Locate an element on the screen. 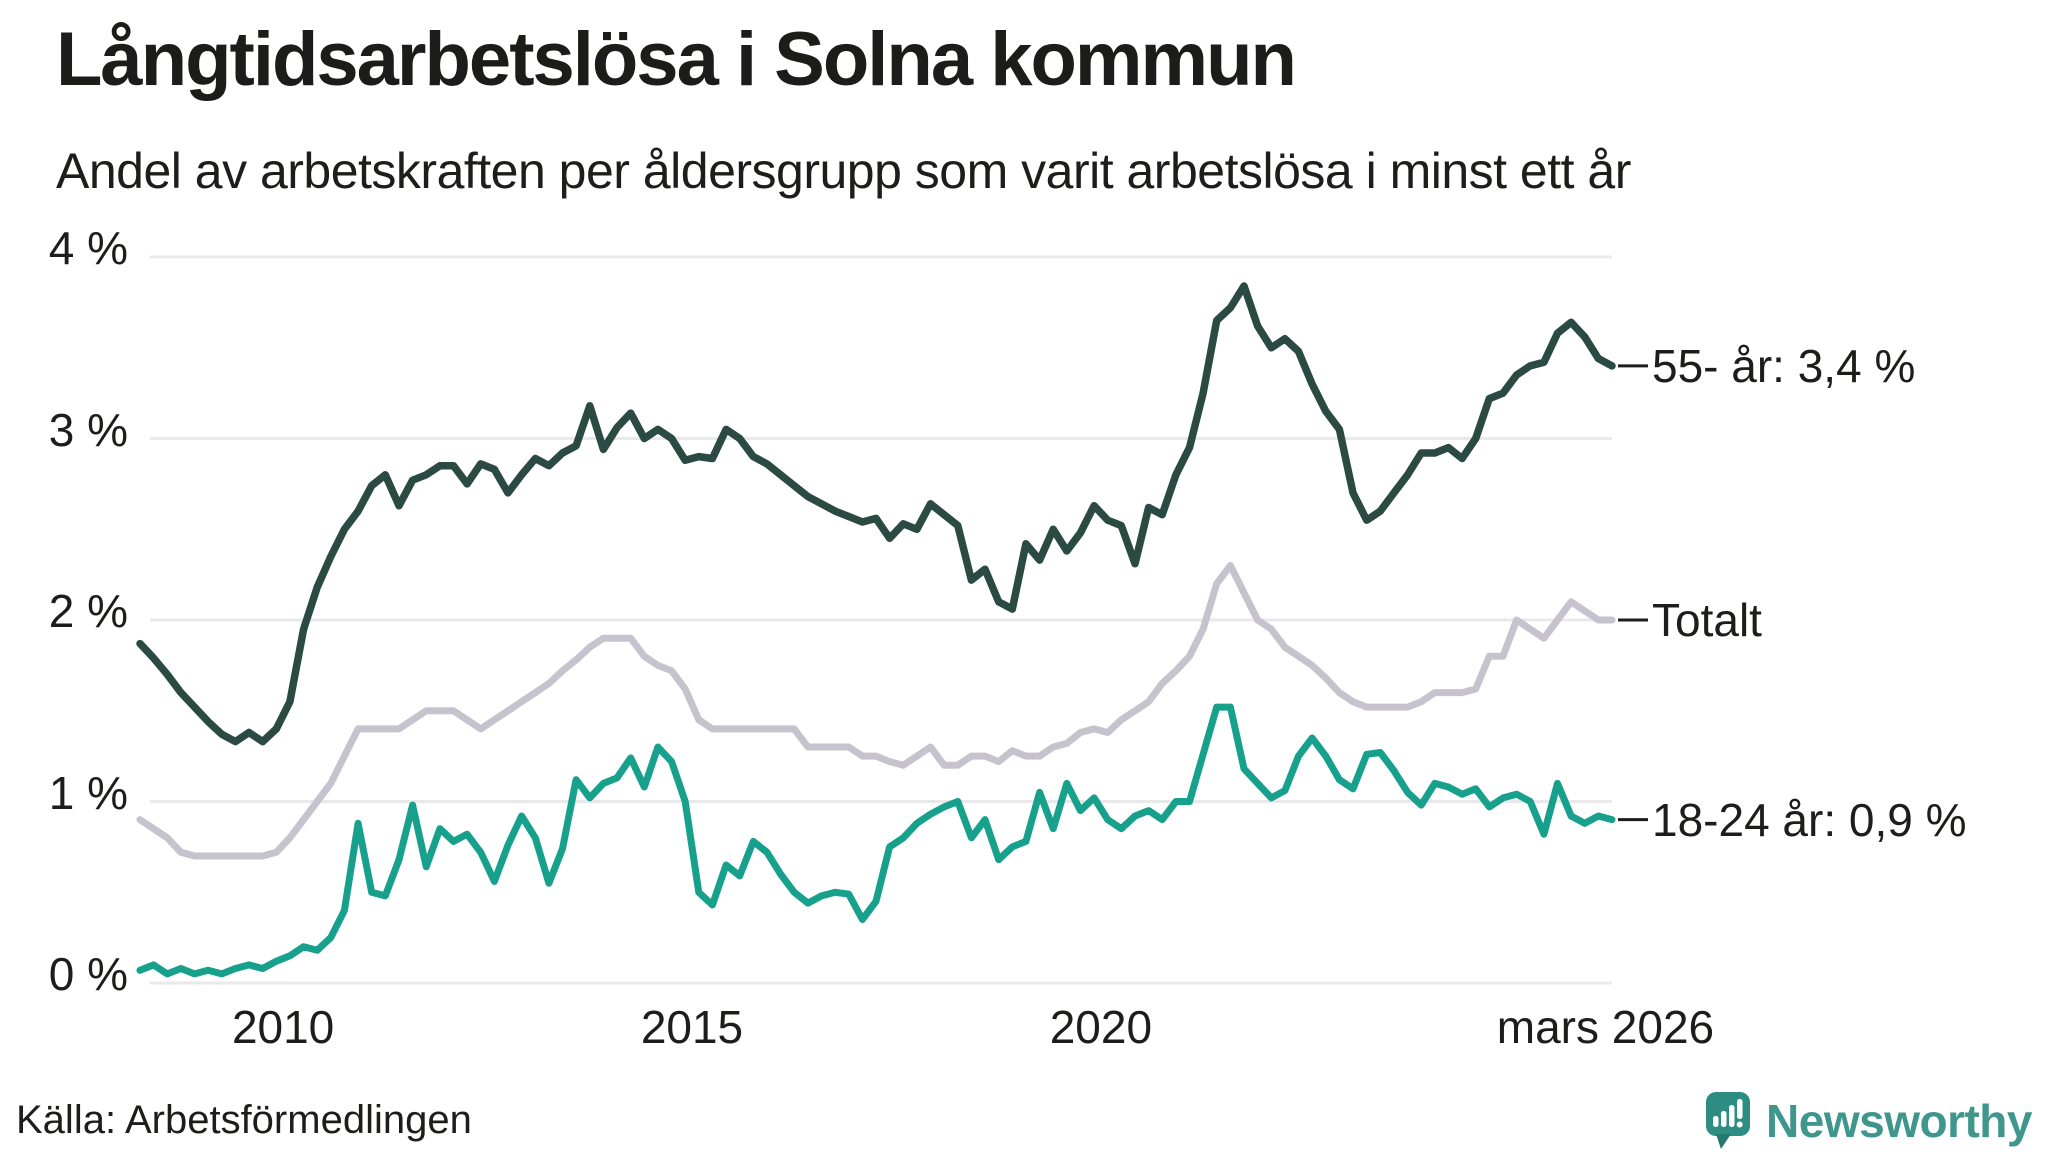 This screenshot has height=1152, width=2048. newsworthy-logo: Newsworthy is located at coordinates (1869, 1121).